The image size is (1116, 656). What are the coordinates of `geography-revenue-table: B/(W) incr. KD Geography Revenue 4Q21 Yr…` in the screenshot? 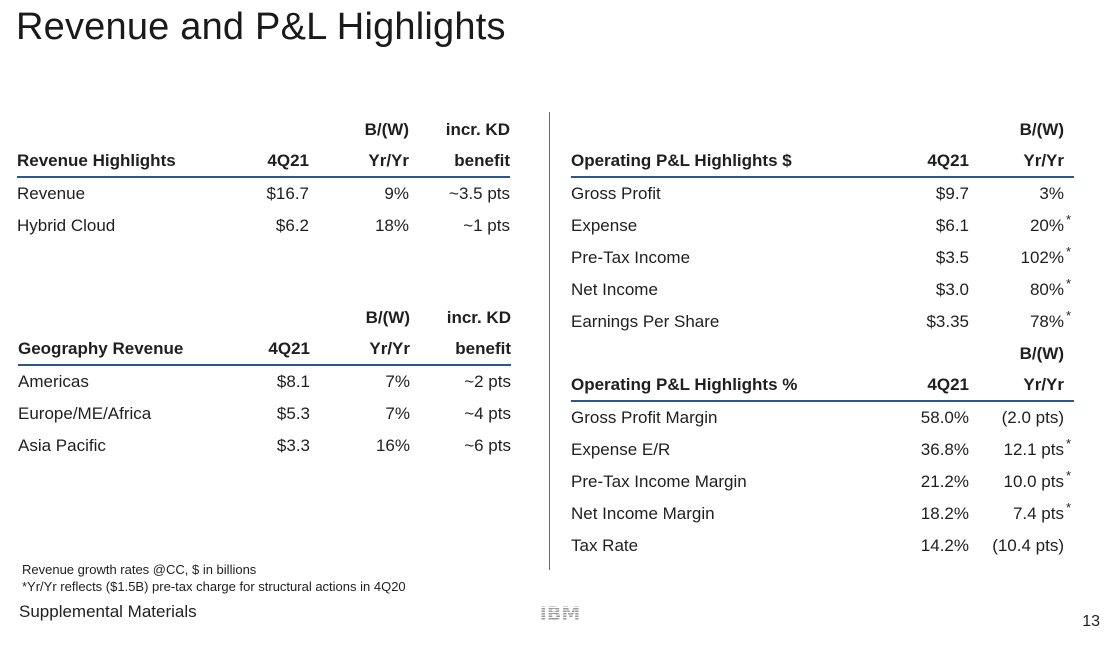 It's located at (264, 382).